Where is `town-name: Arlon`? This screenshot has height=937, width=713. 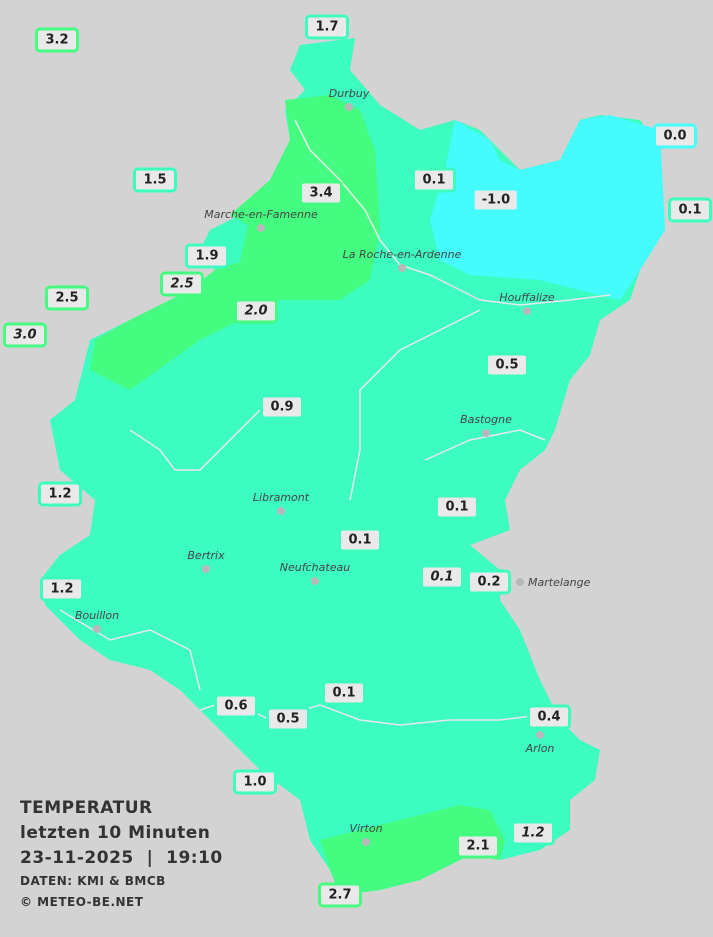 town-name: Arlon is located at coordinates (540, 748).